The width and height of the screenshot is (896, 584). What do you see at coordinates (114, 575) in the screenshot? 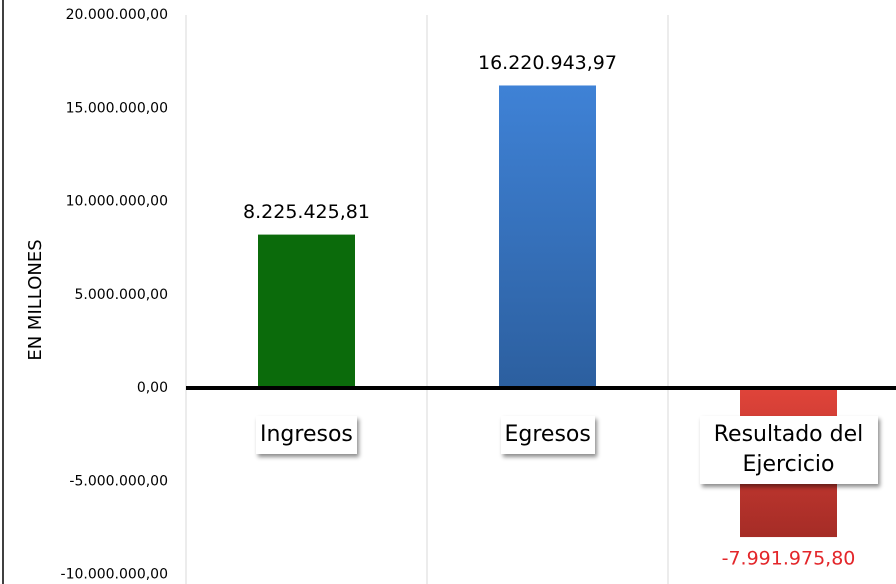
I see `y-tick-label: -10.000.000,00` at bounding box center [114, 575].